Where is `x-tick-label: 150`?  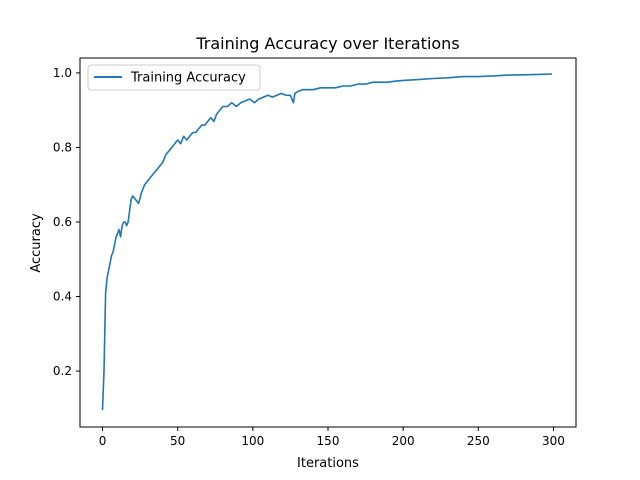
x-tick-label: 150 is located at coordinates (328, 441).